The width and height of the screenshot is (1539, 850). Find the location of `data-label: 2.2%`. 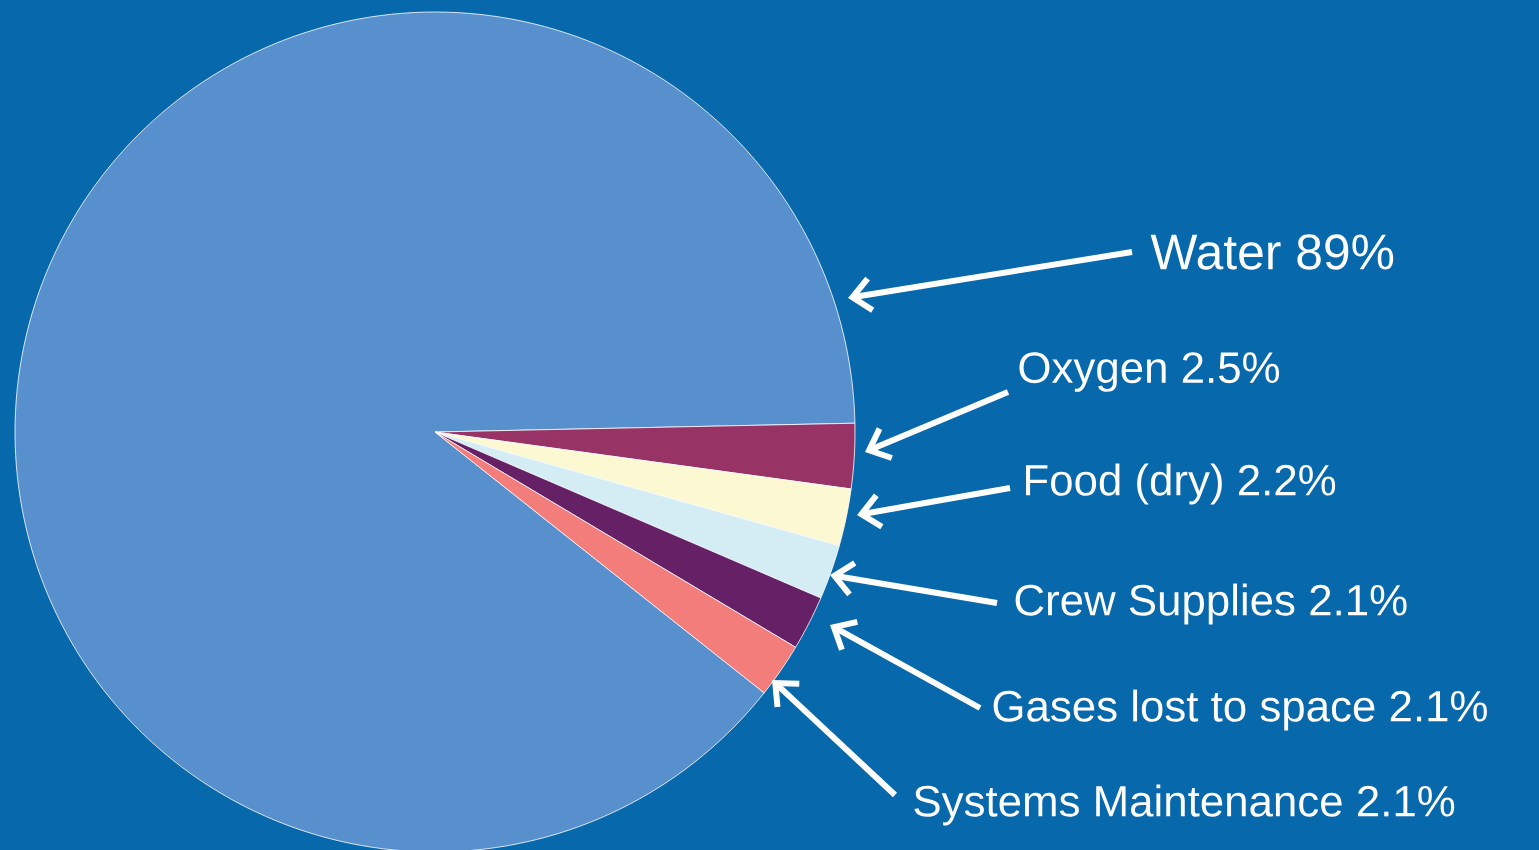

data-label: 2.2% is located at coordinates (1287, 480).